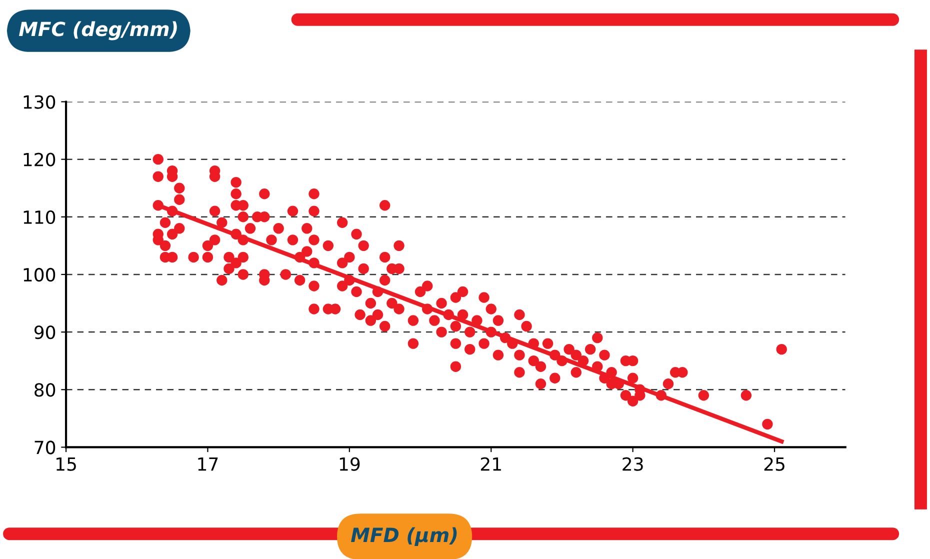 The width and height of the screenshot is (930, 559). Describe the element at coordinates (40, 275) in the screenshot. I see `y-tick-label: 100` at that location.